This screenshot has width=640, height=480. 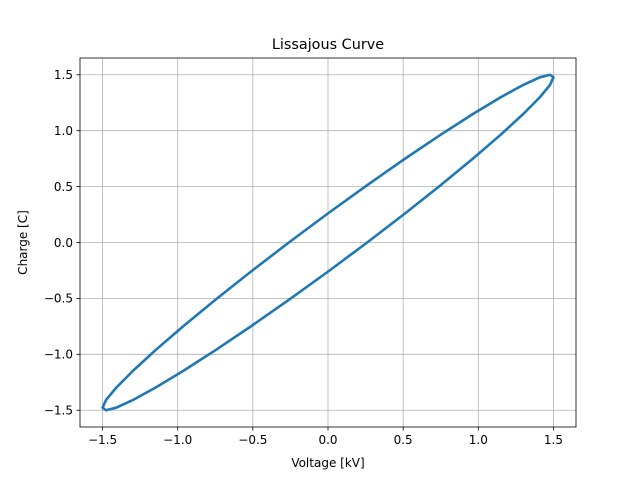 I want to click on y-axis-ticks: −1.5 −1.0 −0.5 0.0 0.5 1.0 1.5, so click(x=62, y=243).